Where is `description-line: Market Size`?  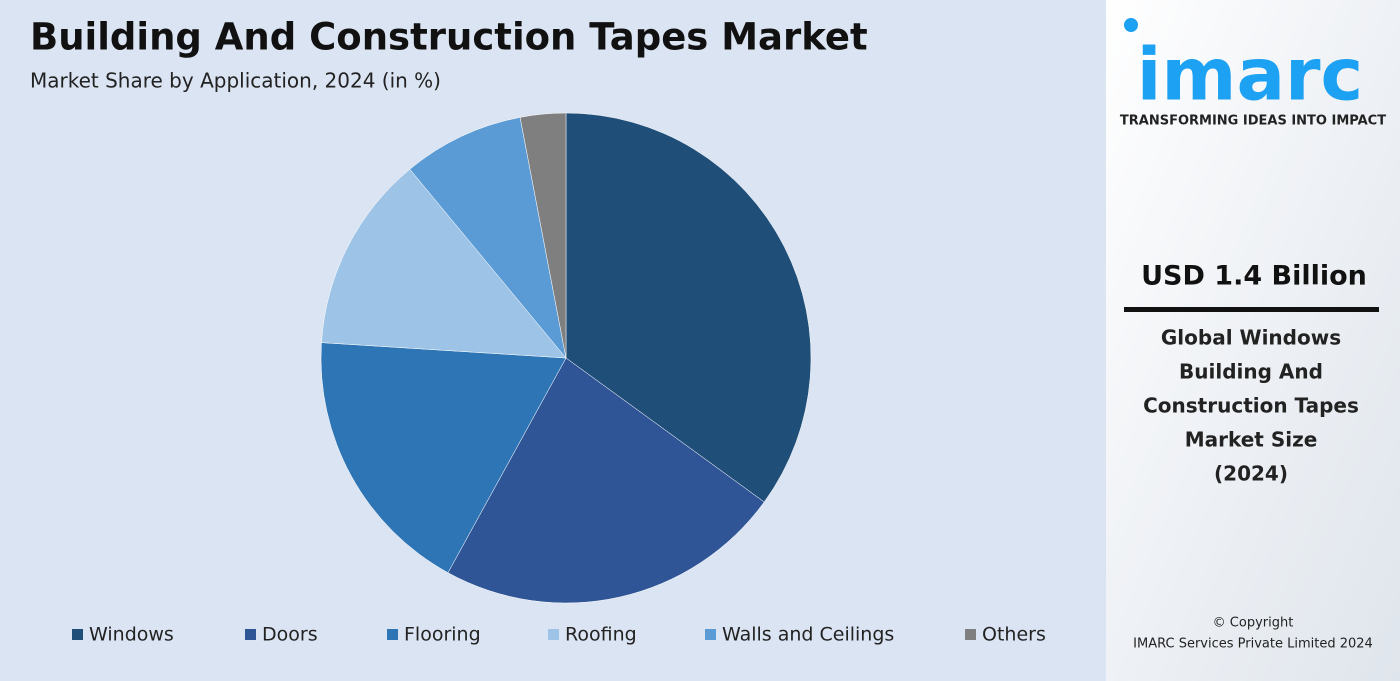 description-line: Market Size is located at coordinates (1251, 440).